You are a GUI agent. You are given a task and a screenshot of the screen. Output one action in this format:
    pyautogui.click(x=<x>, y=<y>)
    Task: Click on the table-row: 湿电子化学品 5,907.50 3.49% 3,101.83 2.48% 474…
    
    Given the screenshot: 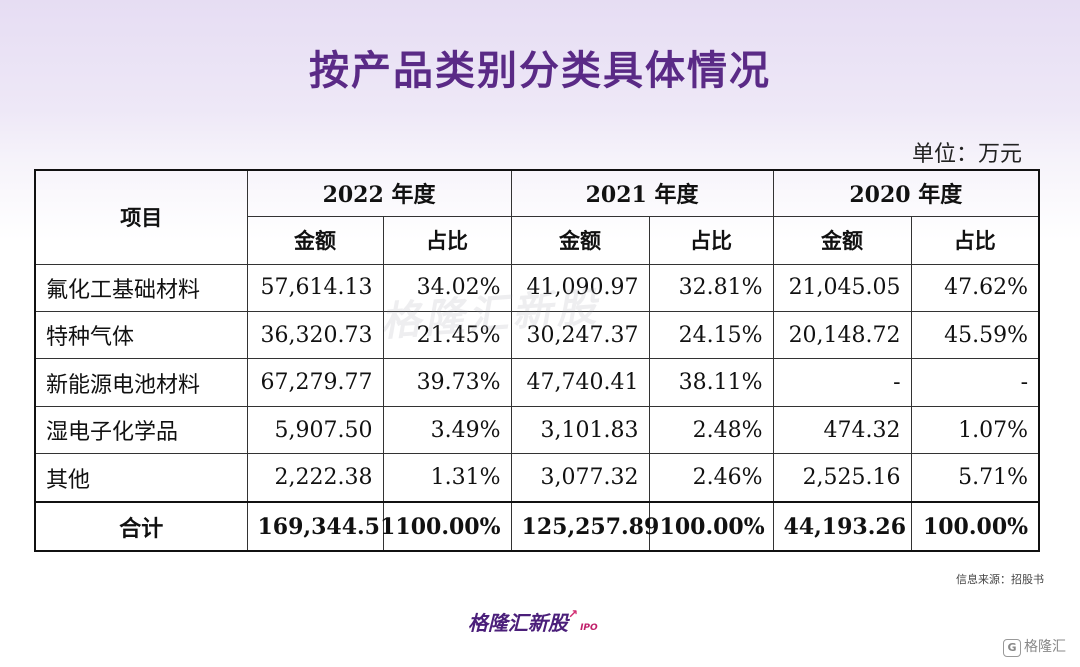 What is the action you would take?
    pyautogui.click(x=537, y=430)
    